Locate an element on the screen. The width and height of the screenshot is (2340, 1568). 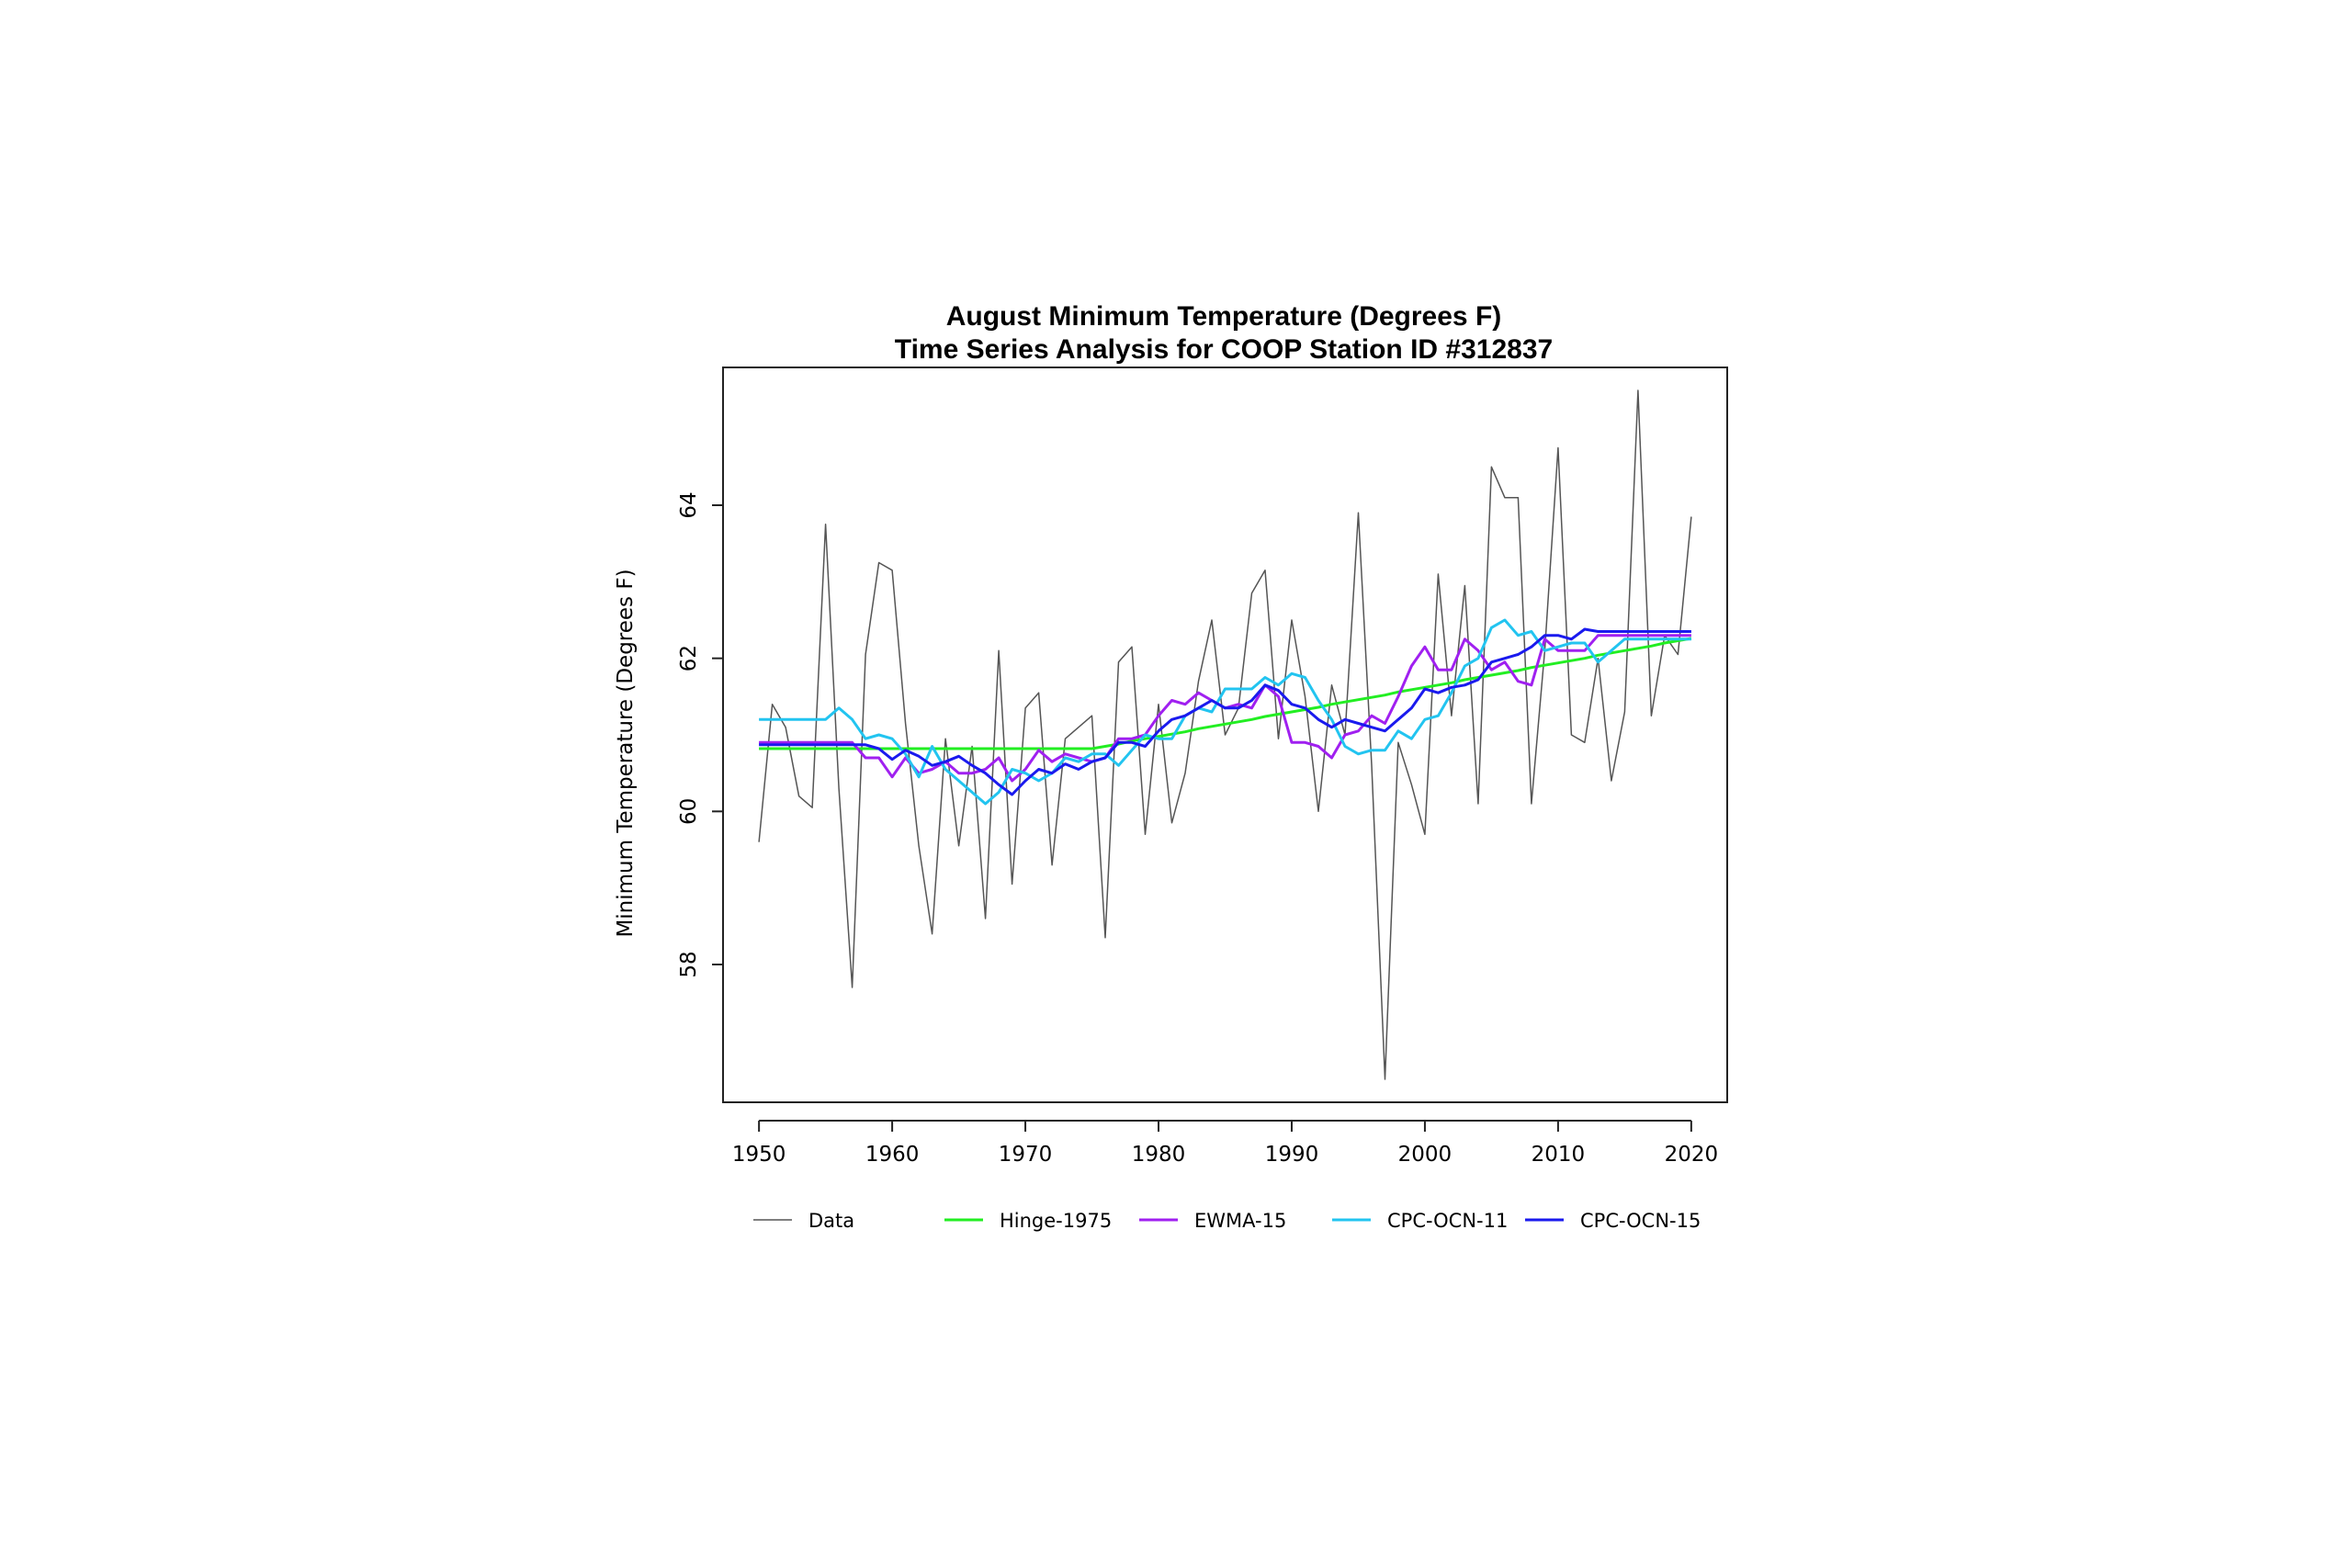
y-tick-label: 64 is located at coordinates (689, 504).